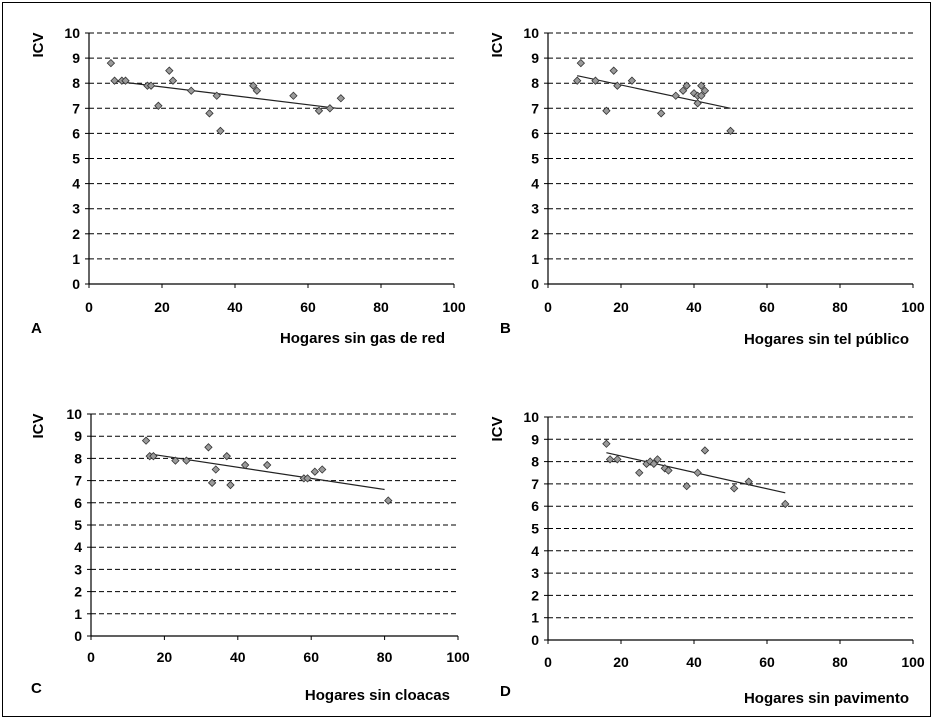  Describe the element at coordinates (36, 688) in the screenshot. I see `panel-label: C` at that location.